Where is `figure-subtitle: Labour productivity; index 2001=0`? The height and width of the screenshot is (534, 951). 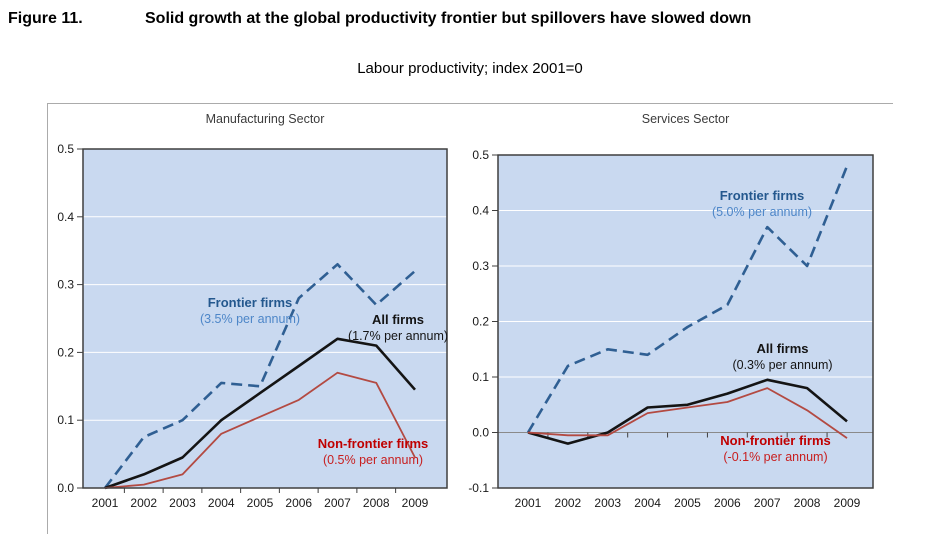
figure-subtitle: Labour productivity; index 2001=0 is located at coordinates (470, 68).